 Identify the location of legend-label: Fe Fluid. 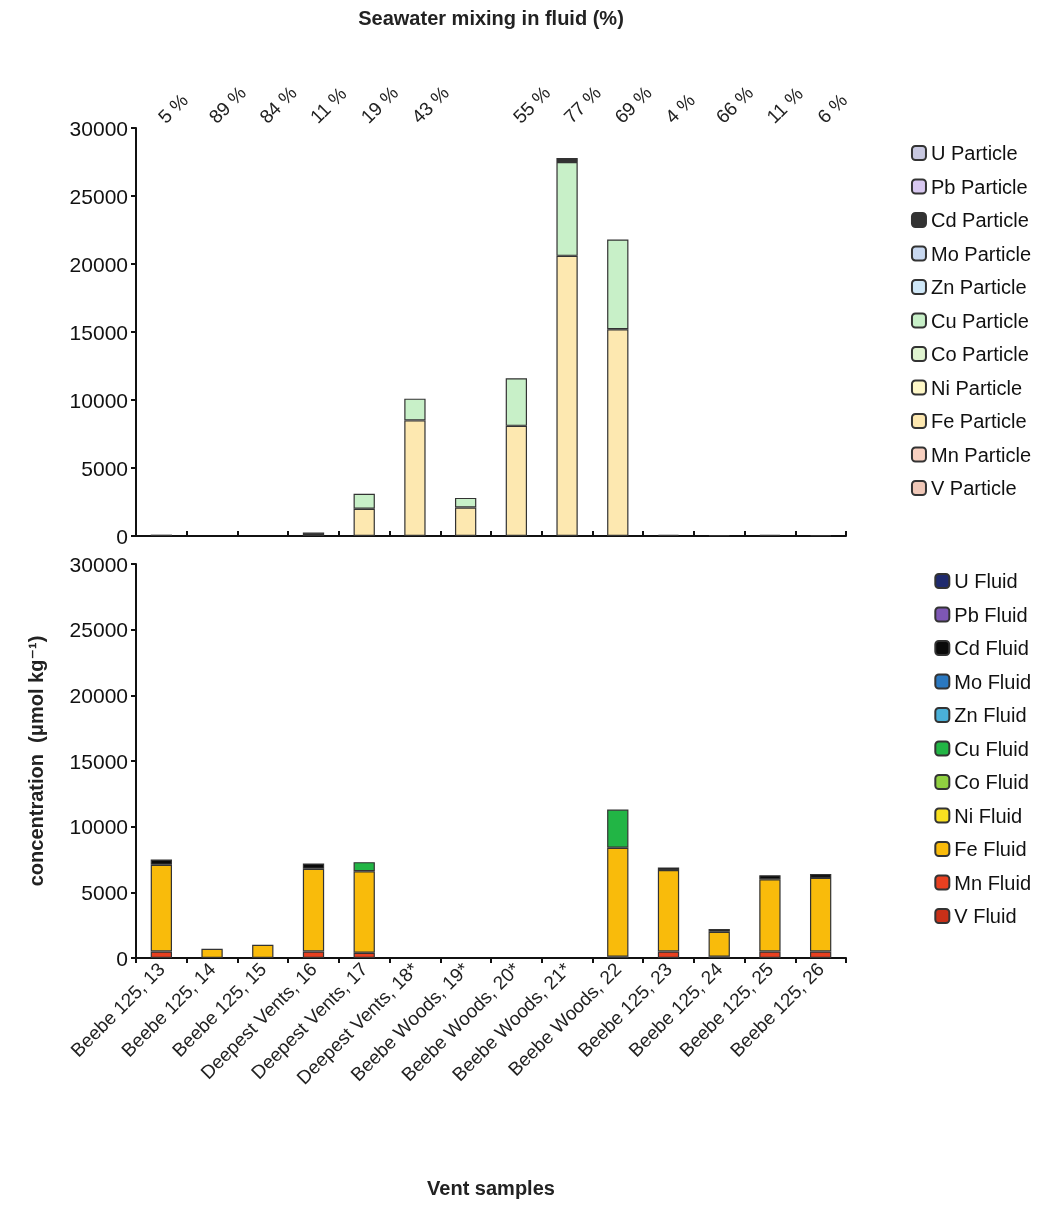
(990, 849).